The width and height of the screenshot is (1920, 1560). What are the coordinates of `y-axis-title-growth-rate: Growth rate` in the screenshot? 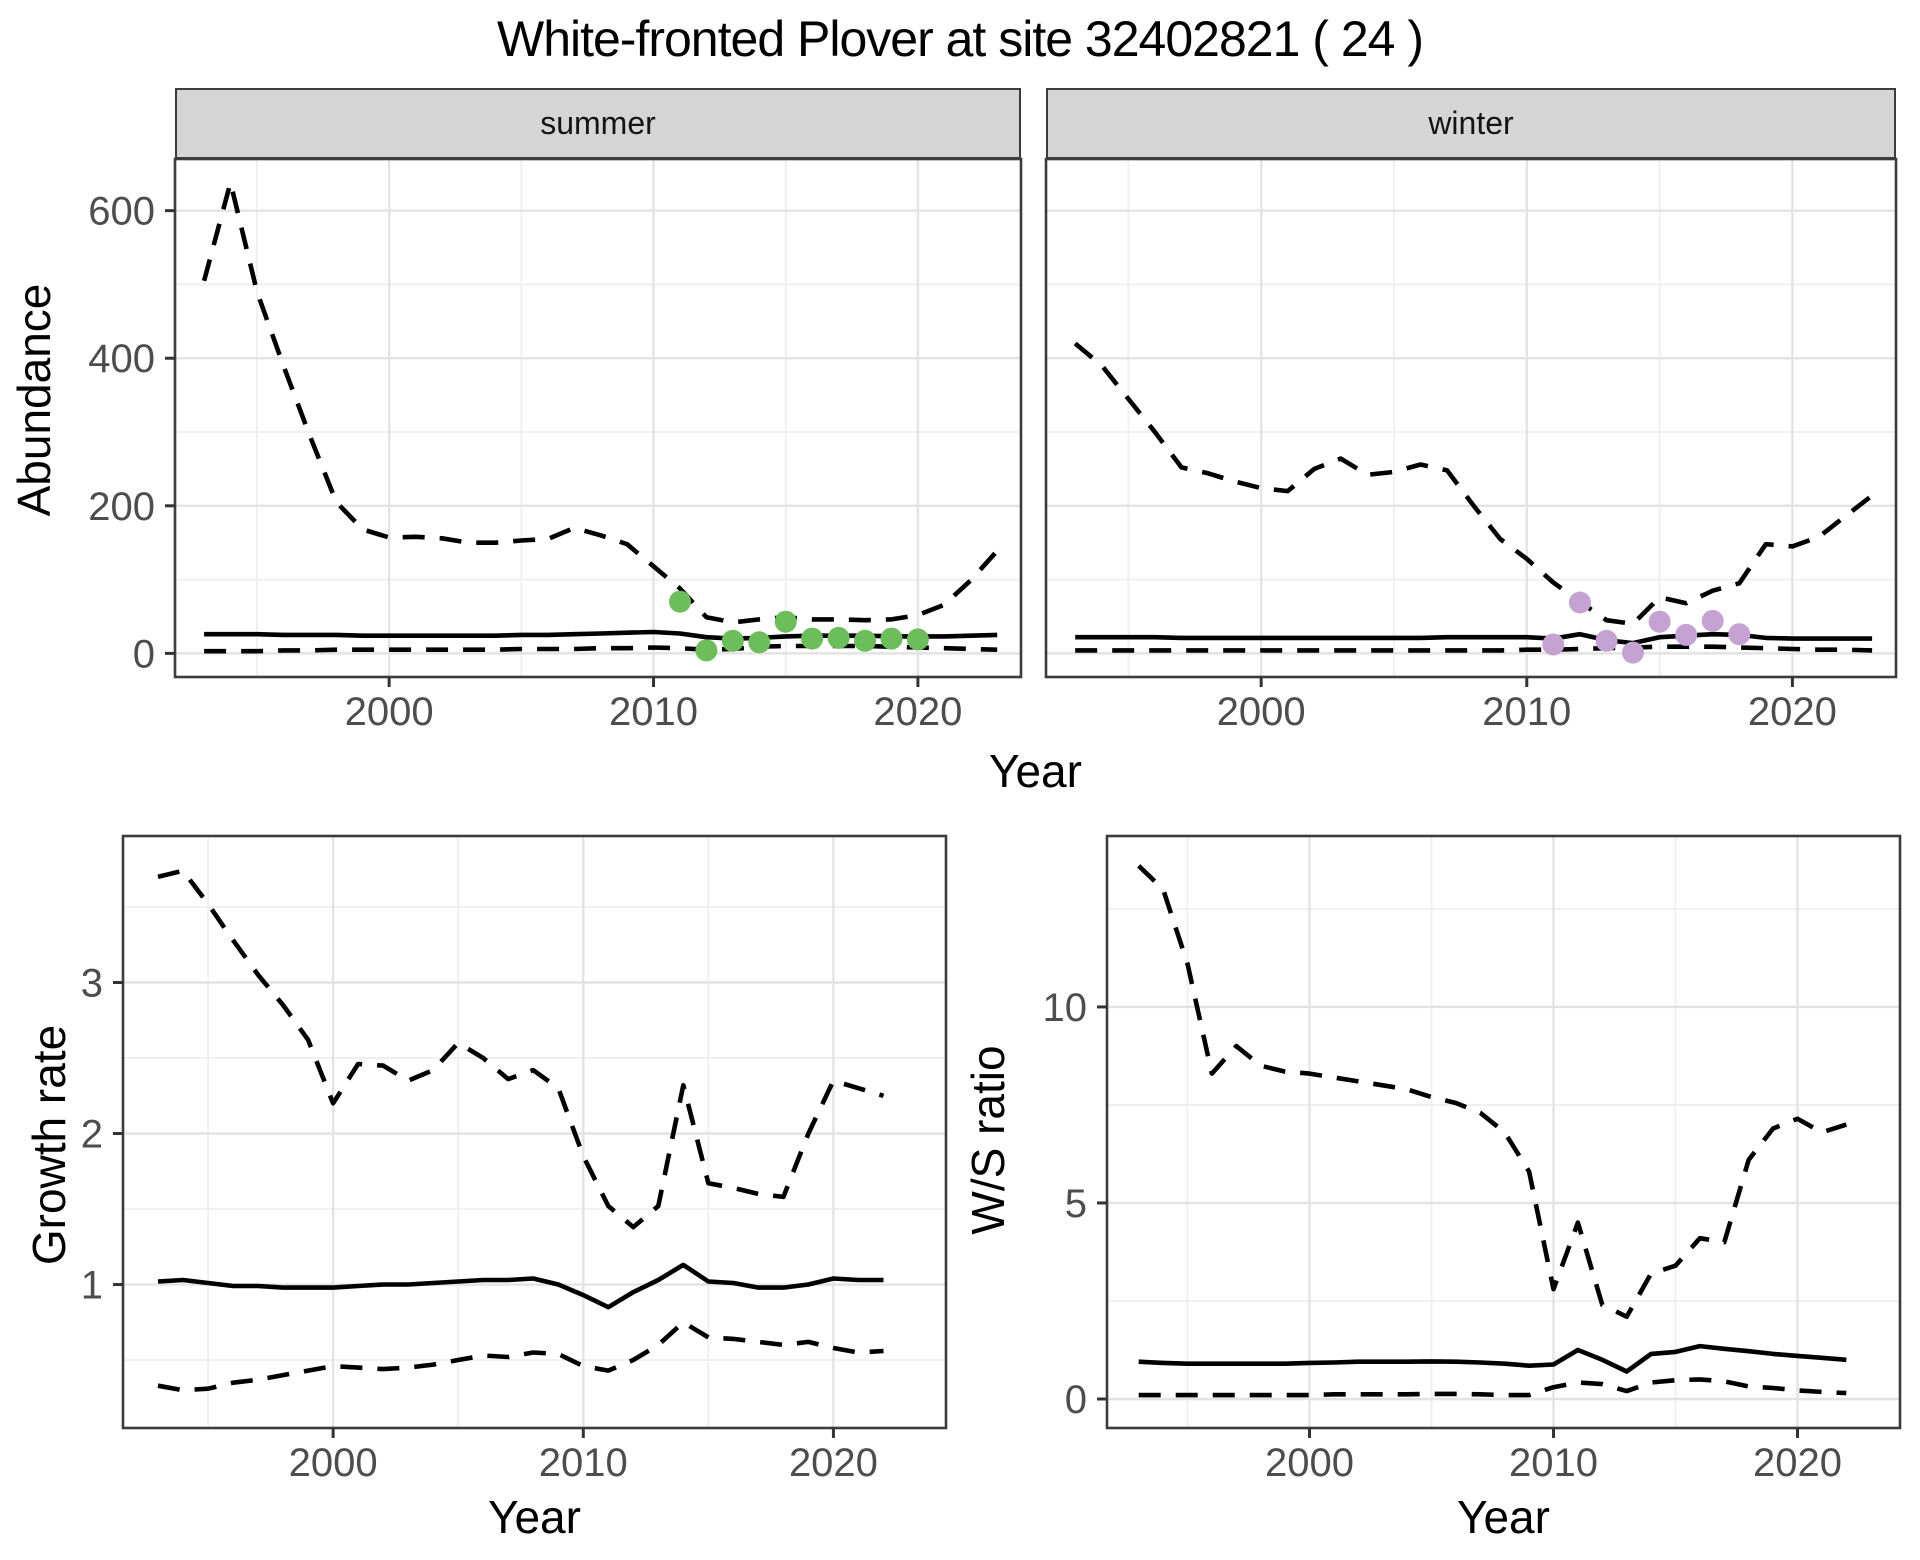 It's located at (49, 1145).